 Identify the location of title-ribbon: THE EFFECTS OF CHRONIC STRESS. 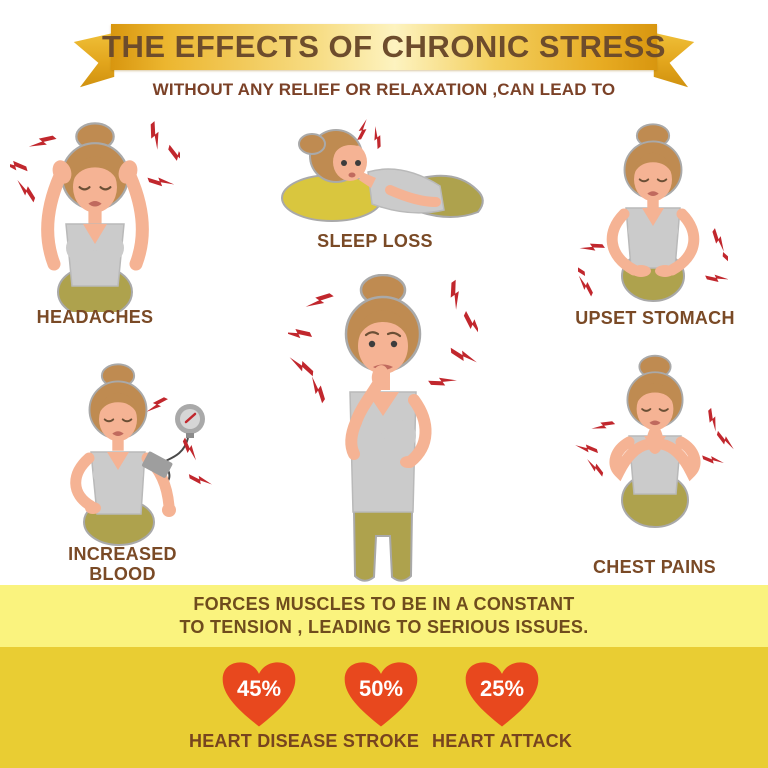
(383, 47).